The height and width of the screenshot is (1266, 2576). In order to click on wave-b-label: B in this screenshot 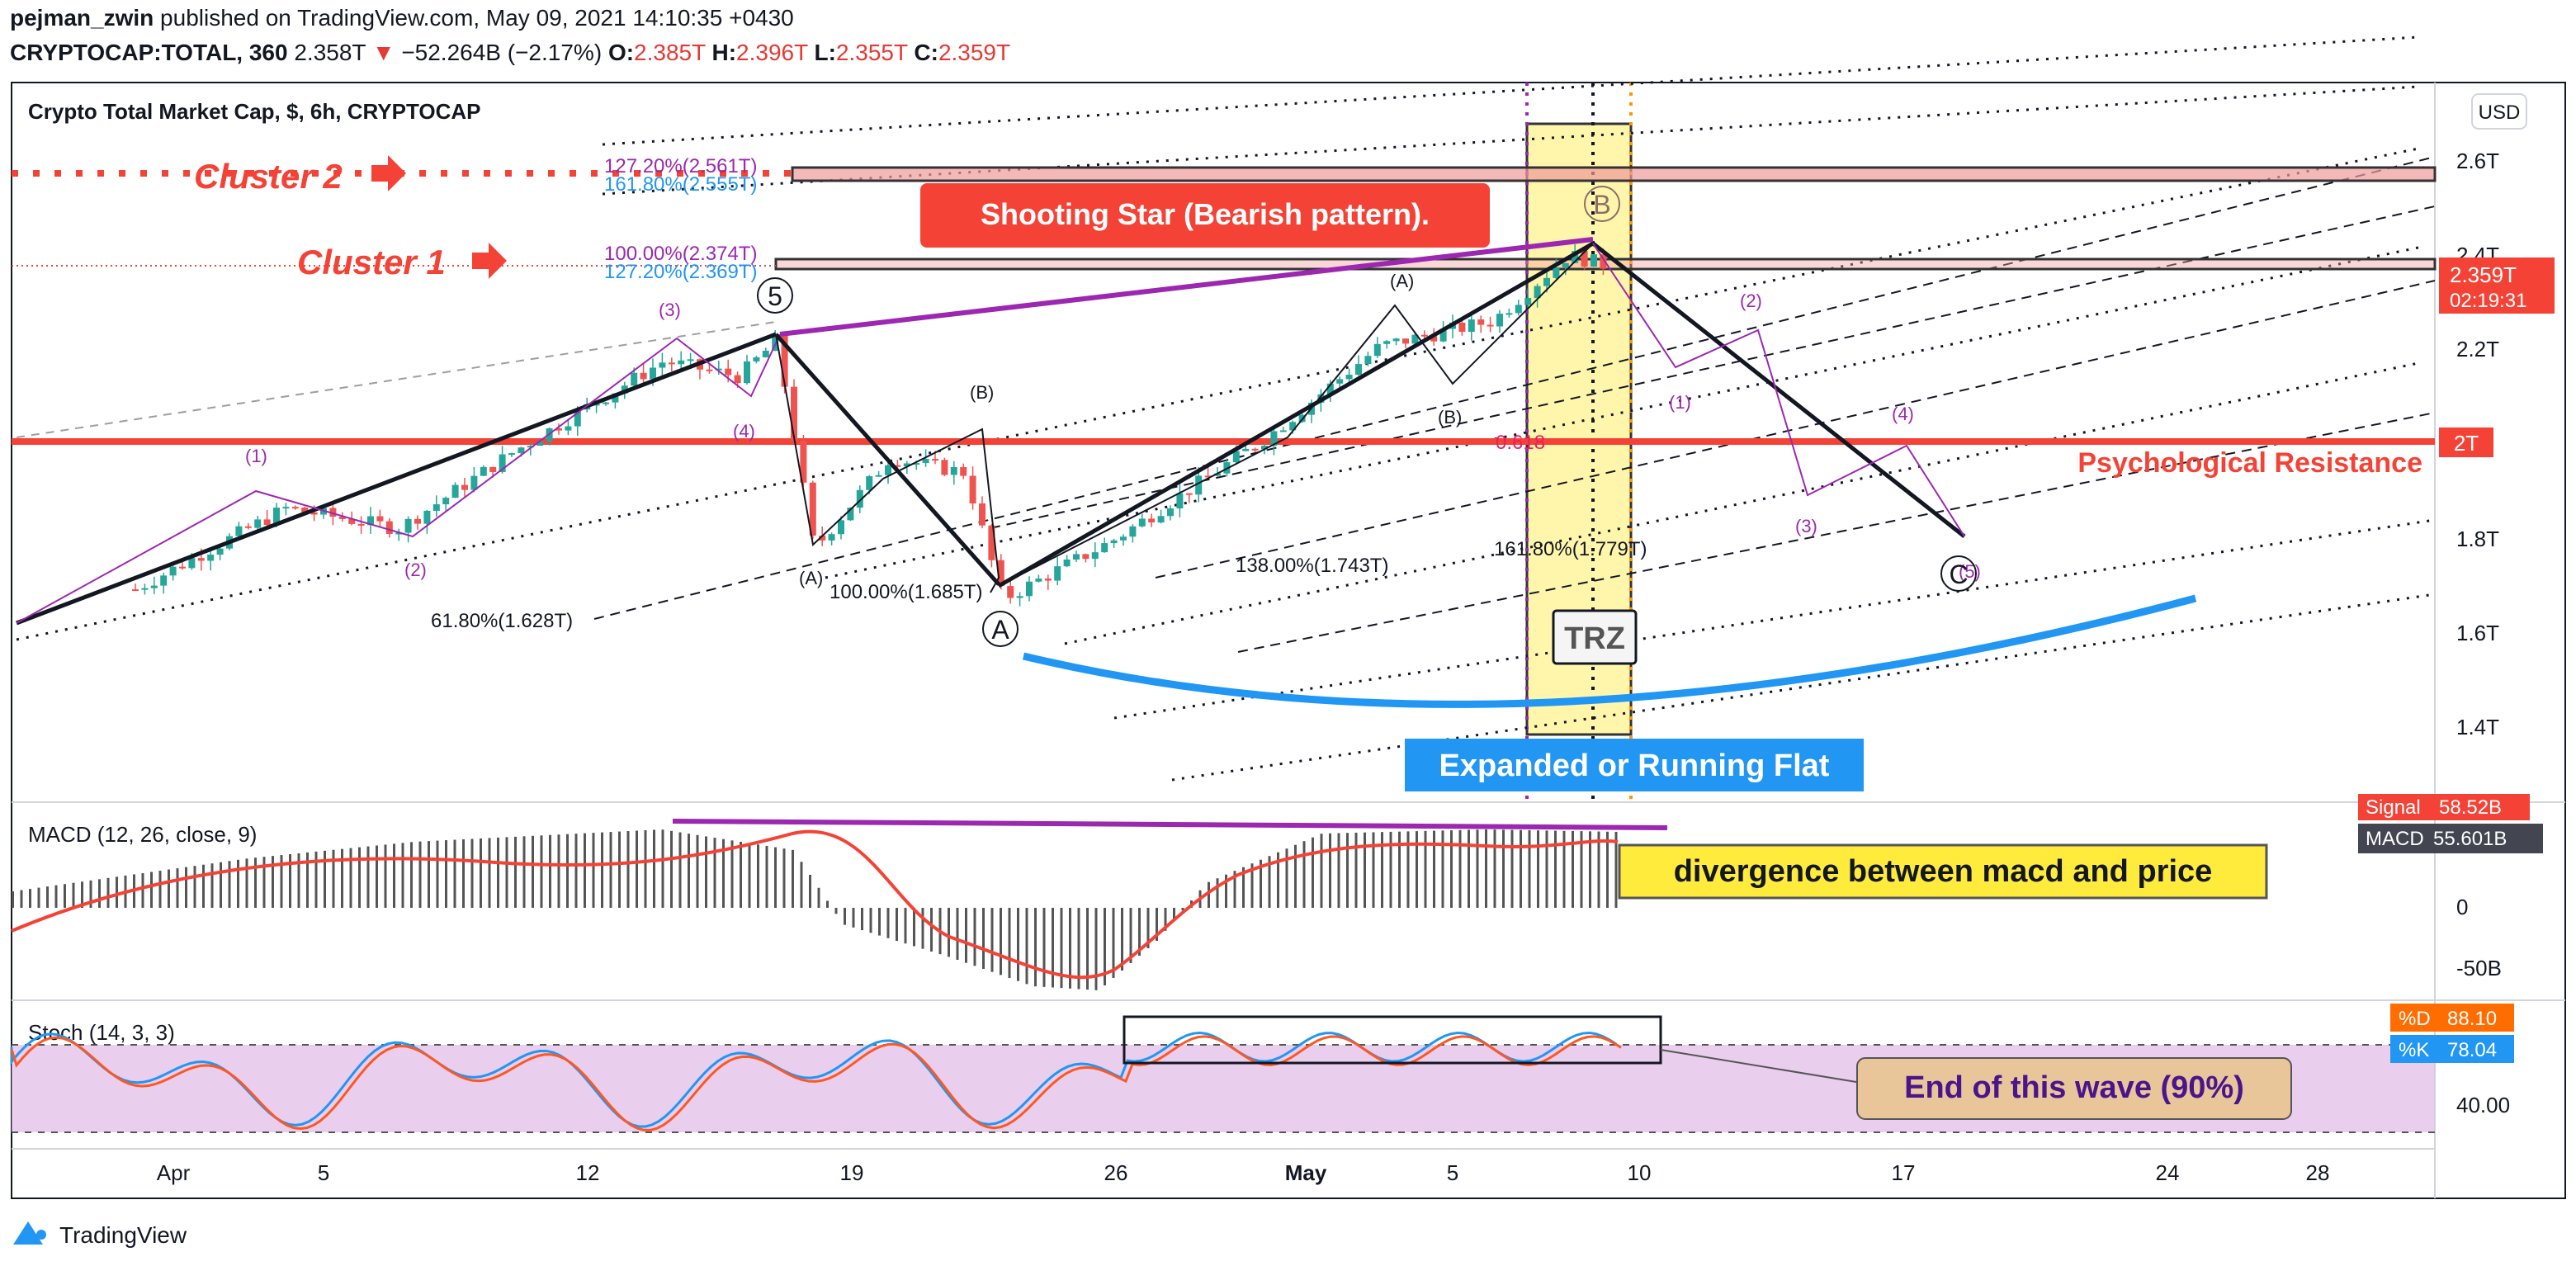, I will do `click(1601, 205)`.